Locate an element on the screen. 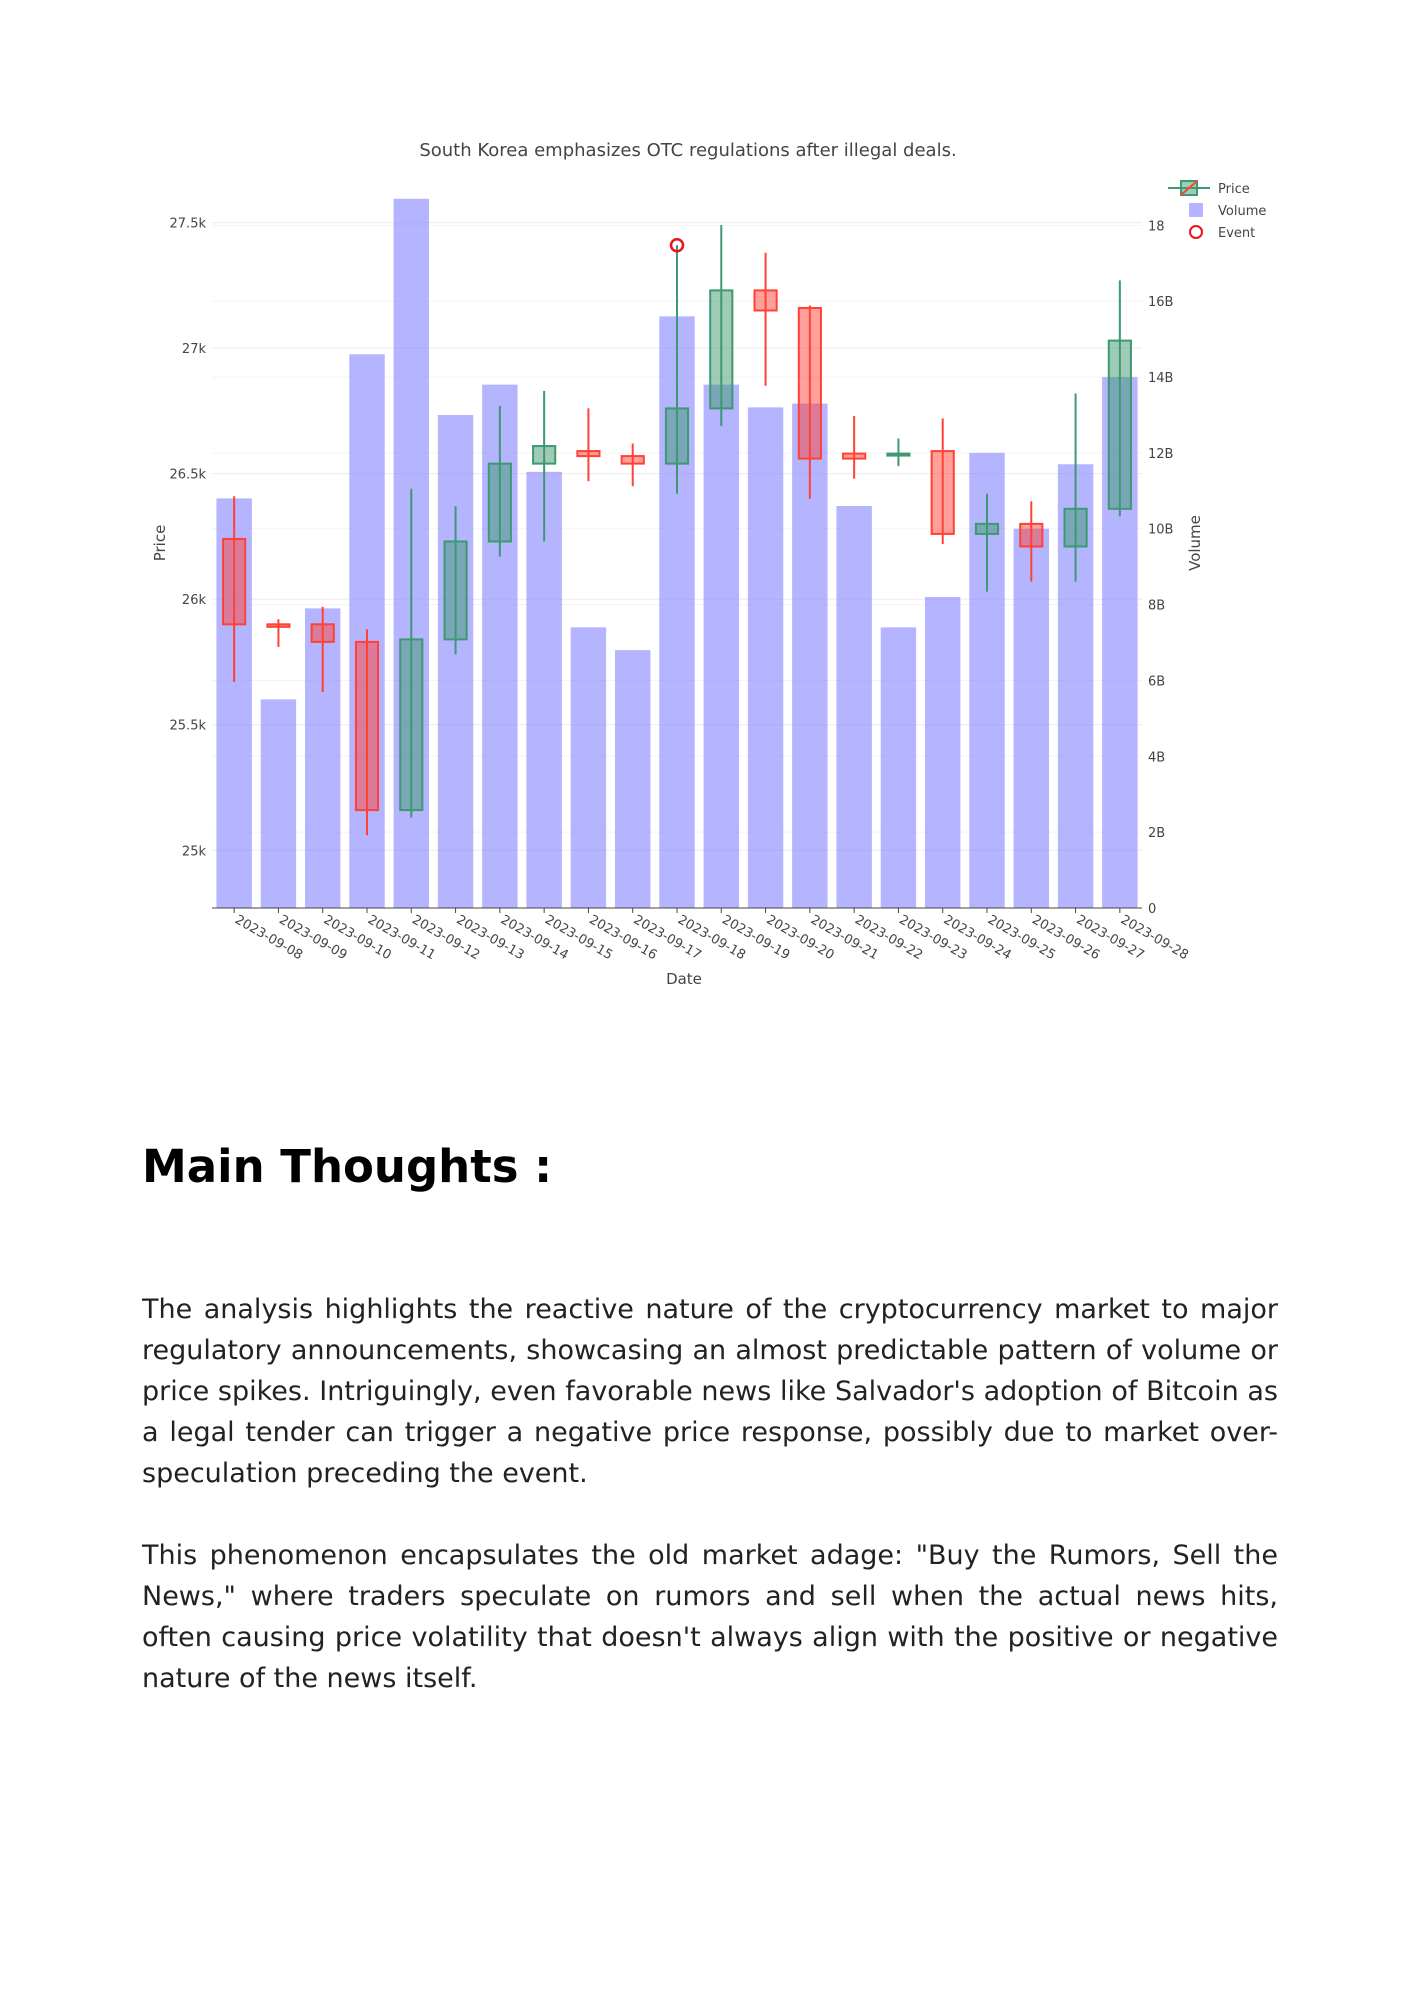  y2-tick-label: 10B is located at coordinates (1160, 530).